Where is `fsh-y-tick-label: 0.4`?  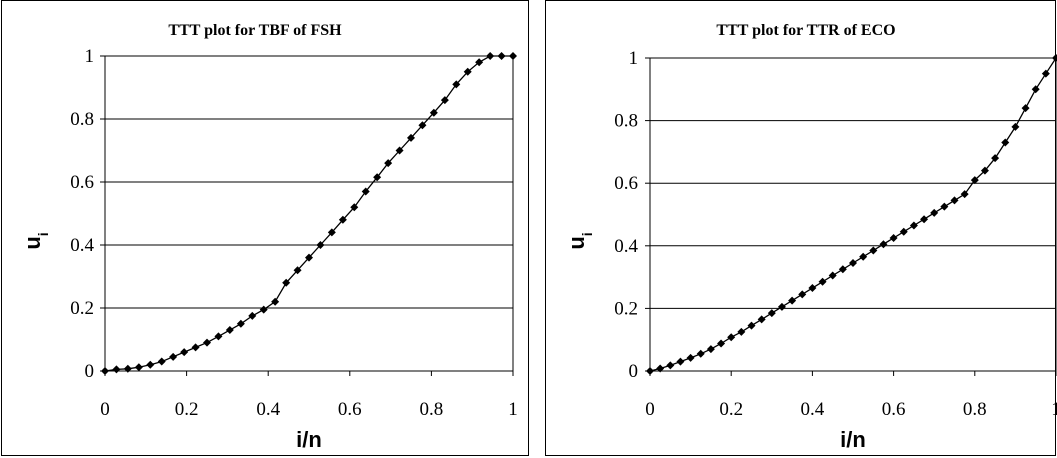 fsh-y-tick-label: 0.4 is located at coordinates (82, 245).